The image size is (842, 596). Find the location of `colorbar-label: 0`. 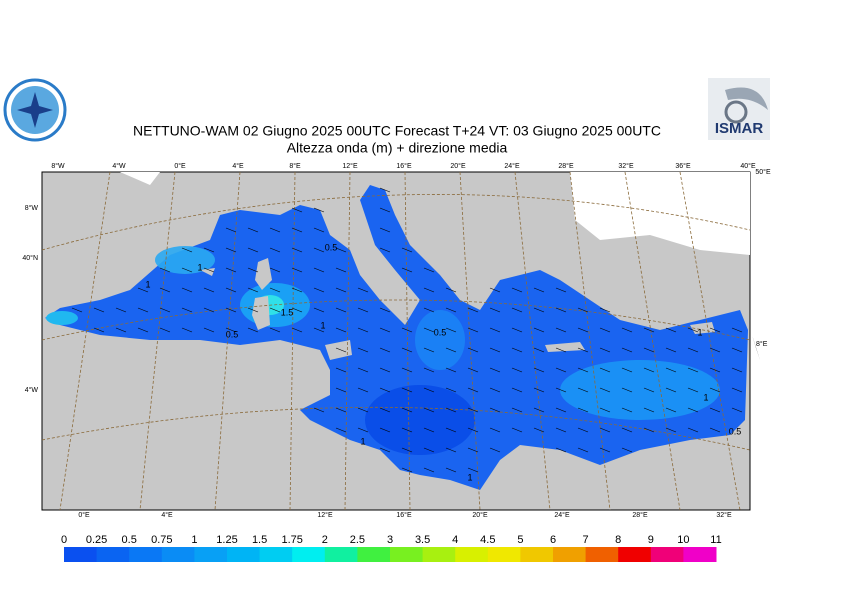

colorbar-label: 0 is located at coordinates (64, 540).